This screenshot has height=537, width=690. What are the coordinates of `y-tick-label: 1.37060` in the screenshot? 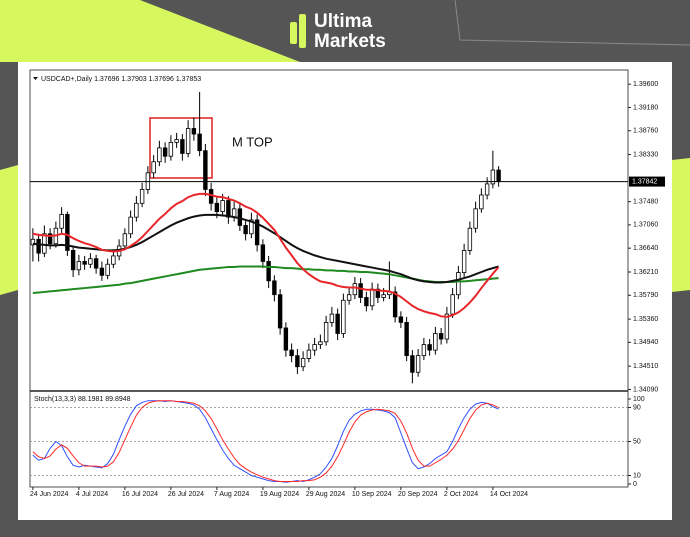 It's located at (645, 225).